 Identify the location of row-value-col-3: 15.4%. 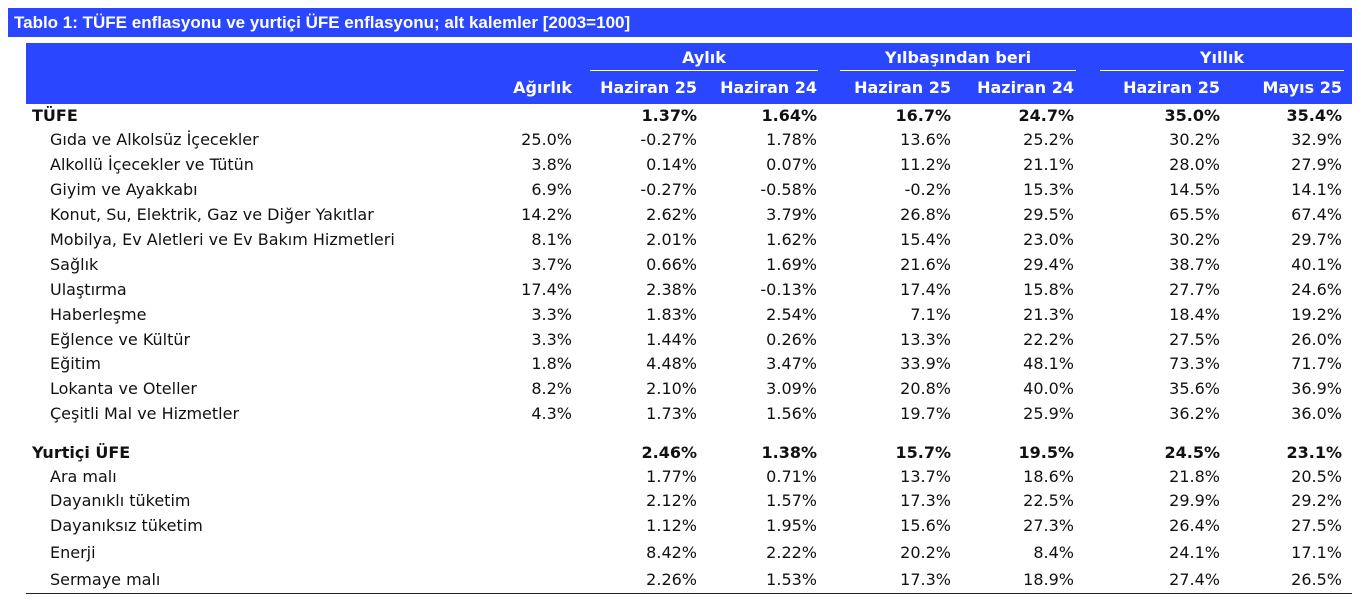
(925, 239).